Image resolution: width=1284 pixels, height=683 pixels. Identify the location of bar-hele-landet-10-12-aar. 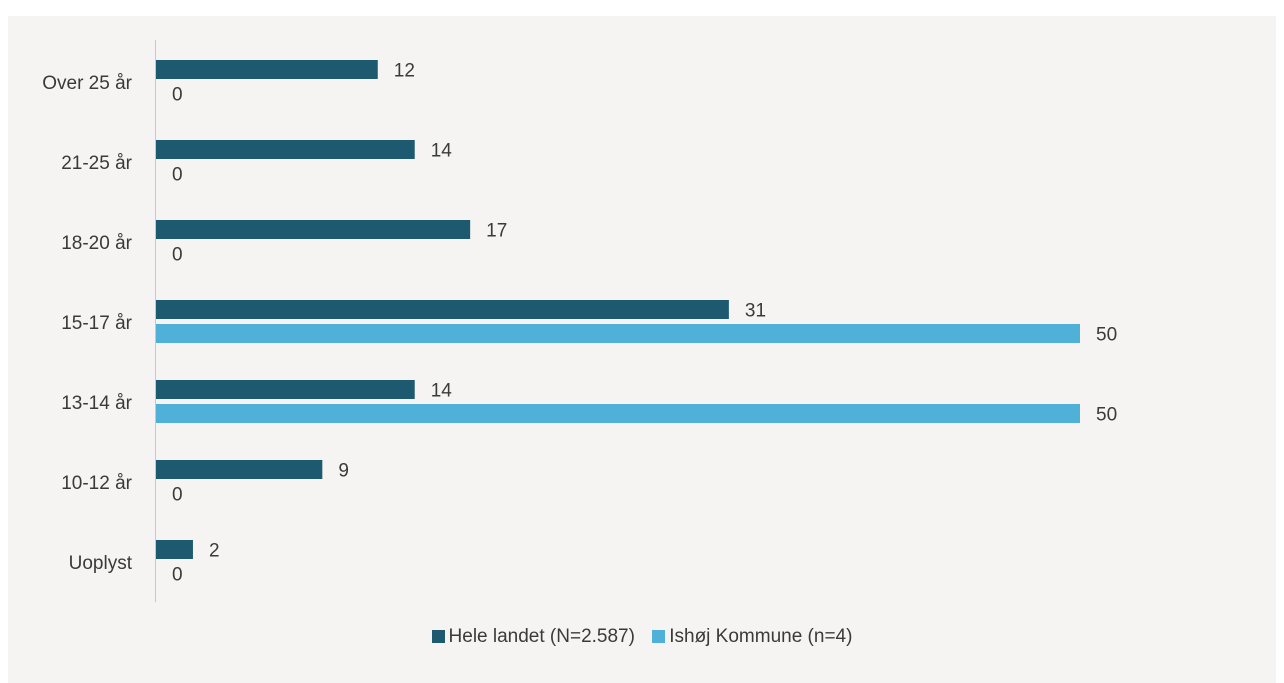
(239, 469).